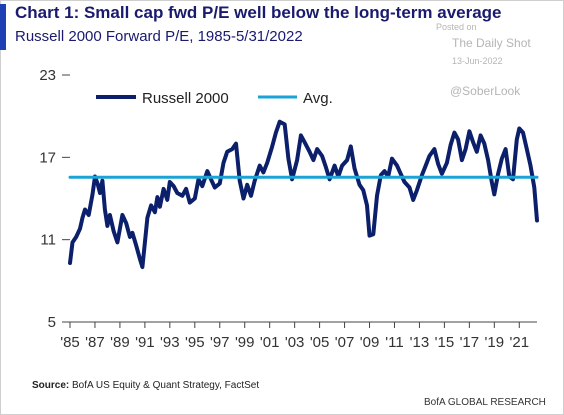 Image resolution: width=564 pixels, height=415 pixels. I want to click on x-tick-label: '13, so click(420, 342).